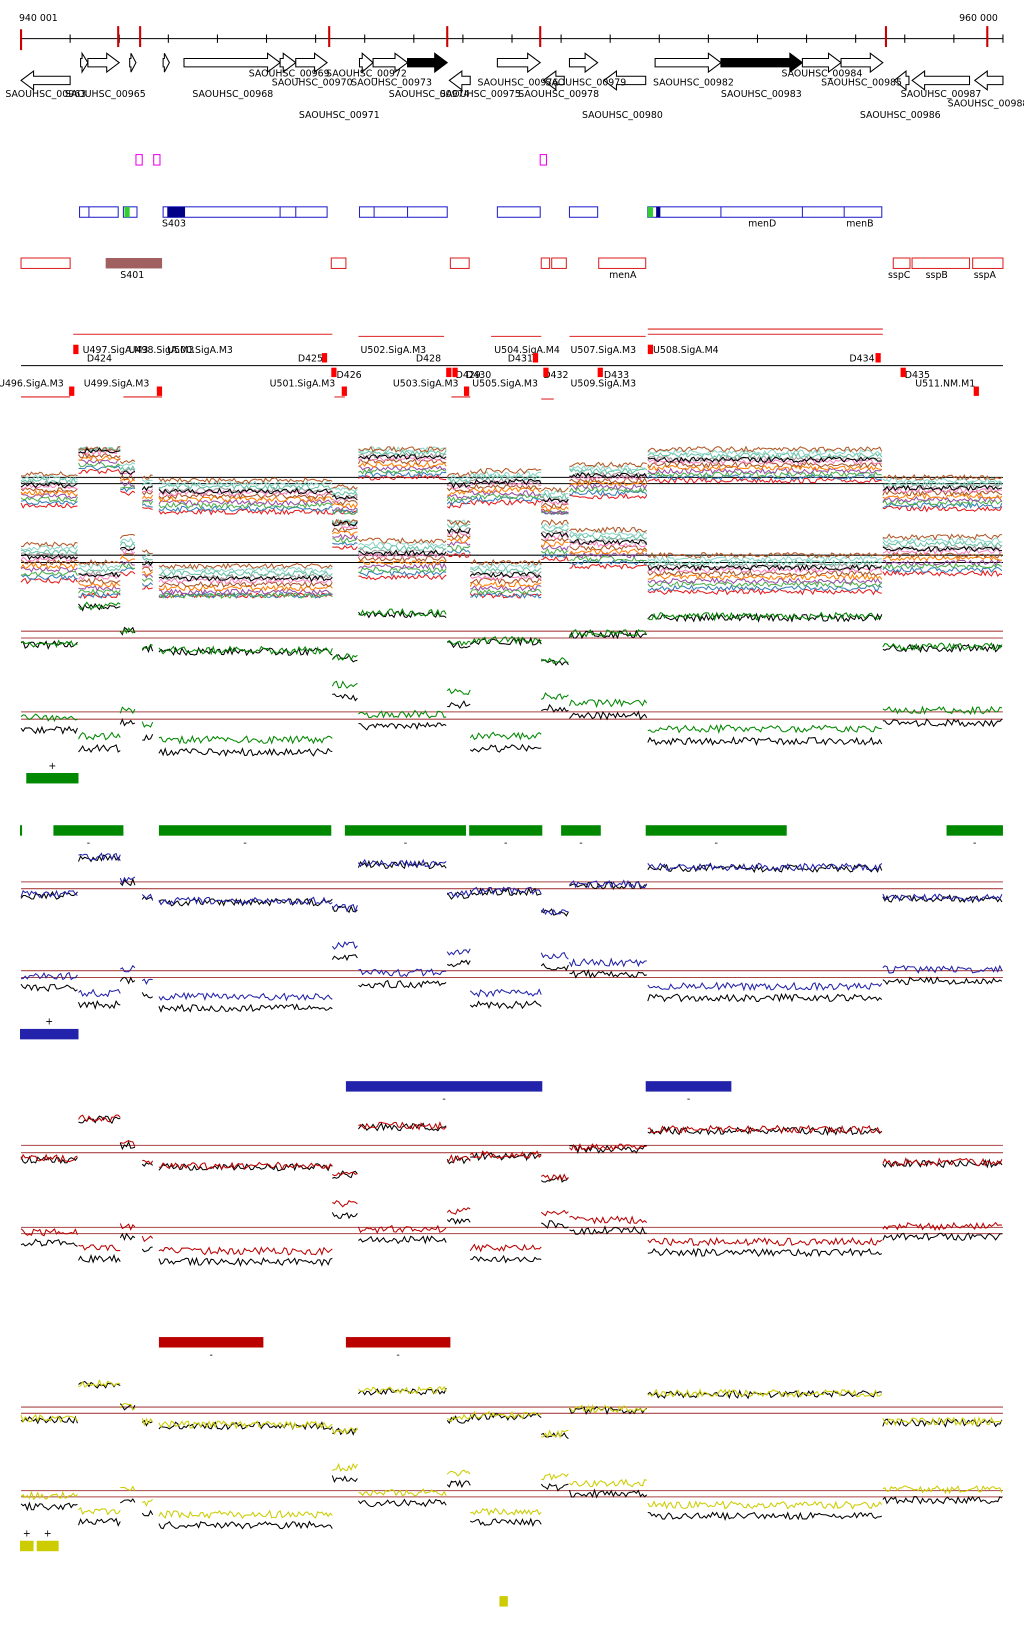 The image size is (1024, 1640). I want to click on regulator-label: U500.SigA.M3, so click(200, 350).